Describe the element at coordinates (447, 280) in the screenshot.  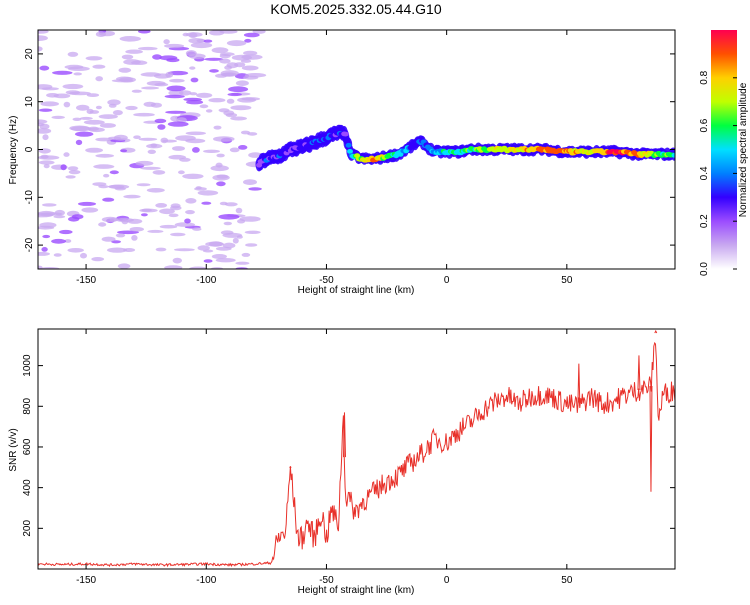
I see `spectrogram-xtick-label: 0` at that location.